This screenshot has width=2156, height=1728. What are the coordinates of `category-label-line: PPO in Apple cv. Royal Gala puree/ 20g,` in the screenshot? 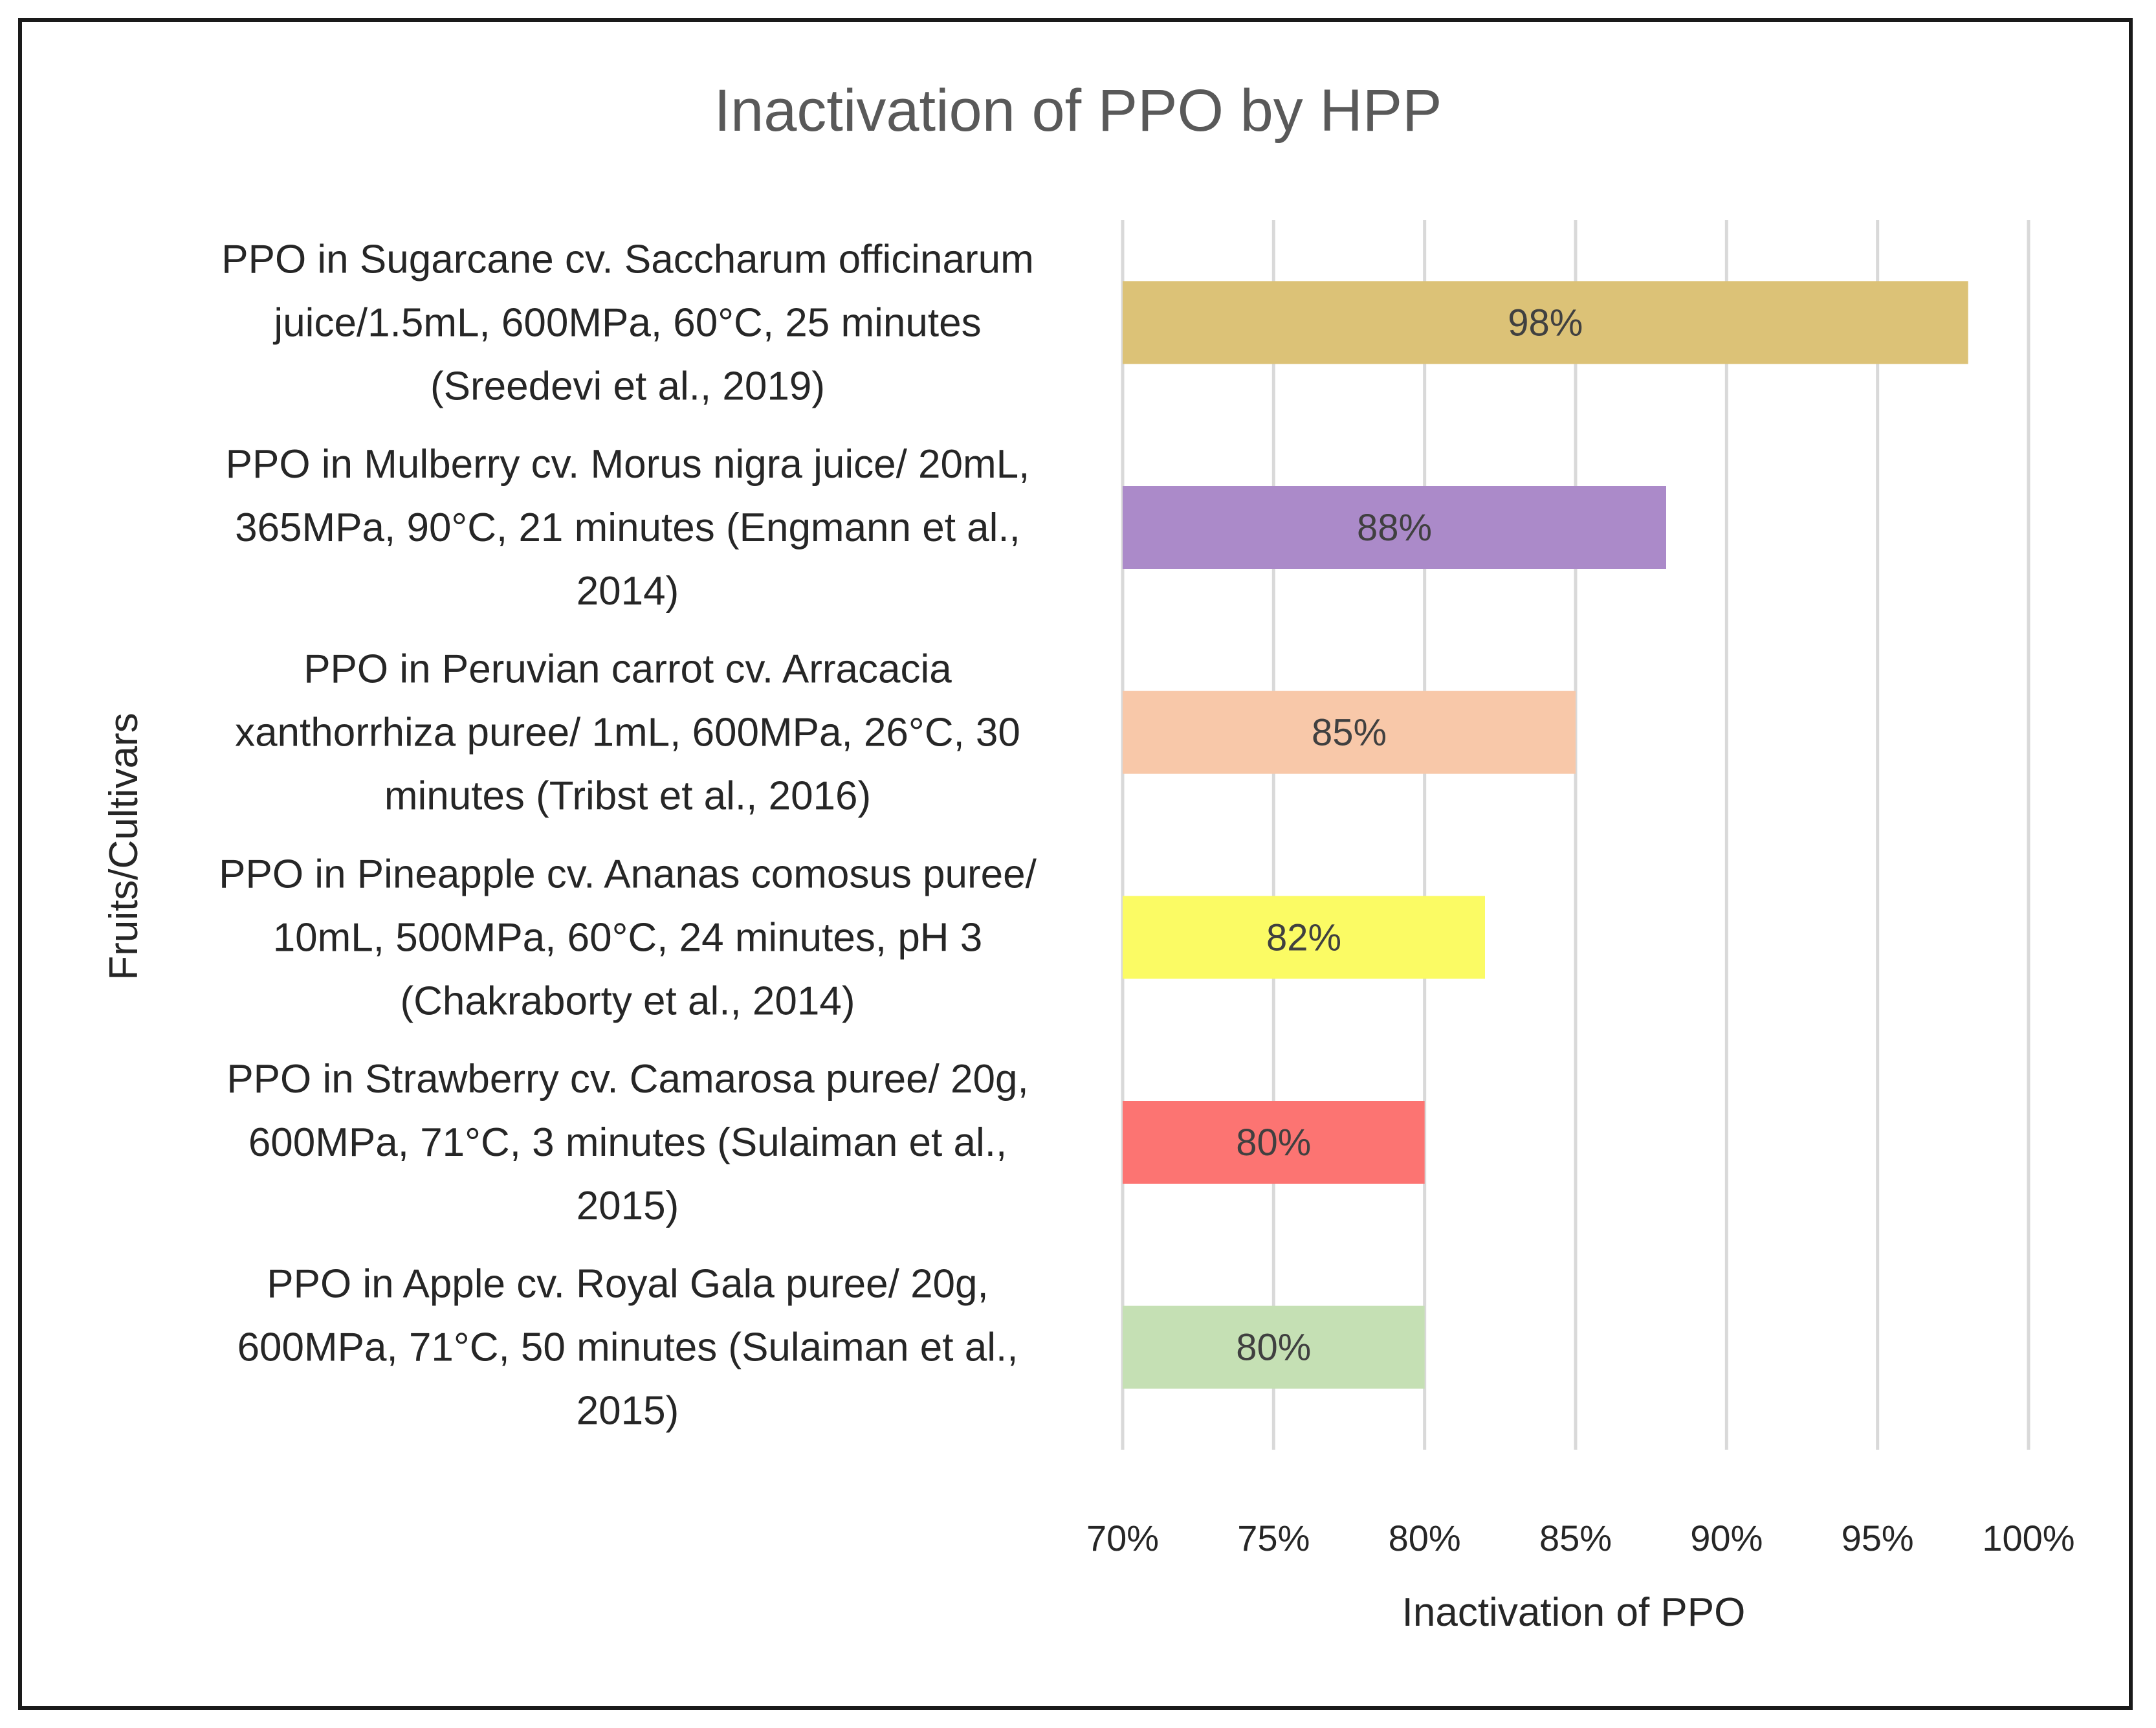 It's located at (628, 1284).